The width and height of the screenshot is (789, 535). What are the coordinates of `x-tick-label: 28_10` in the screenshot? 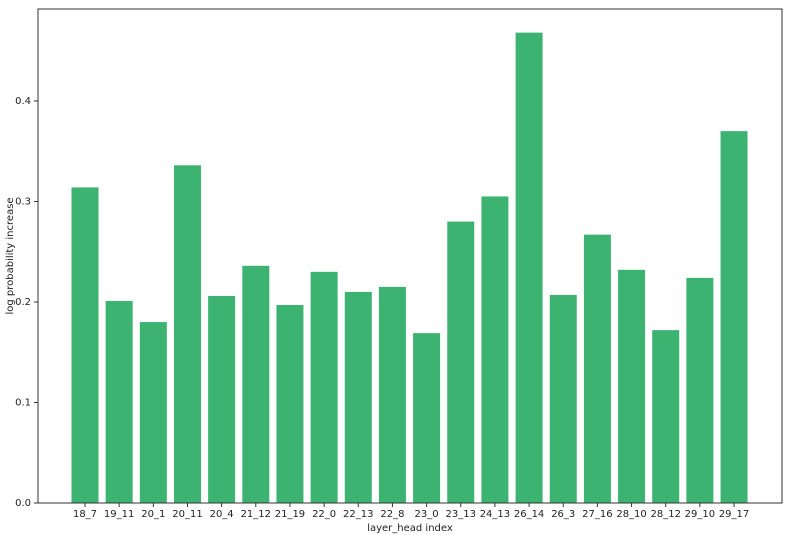 It's located at (631, 514).